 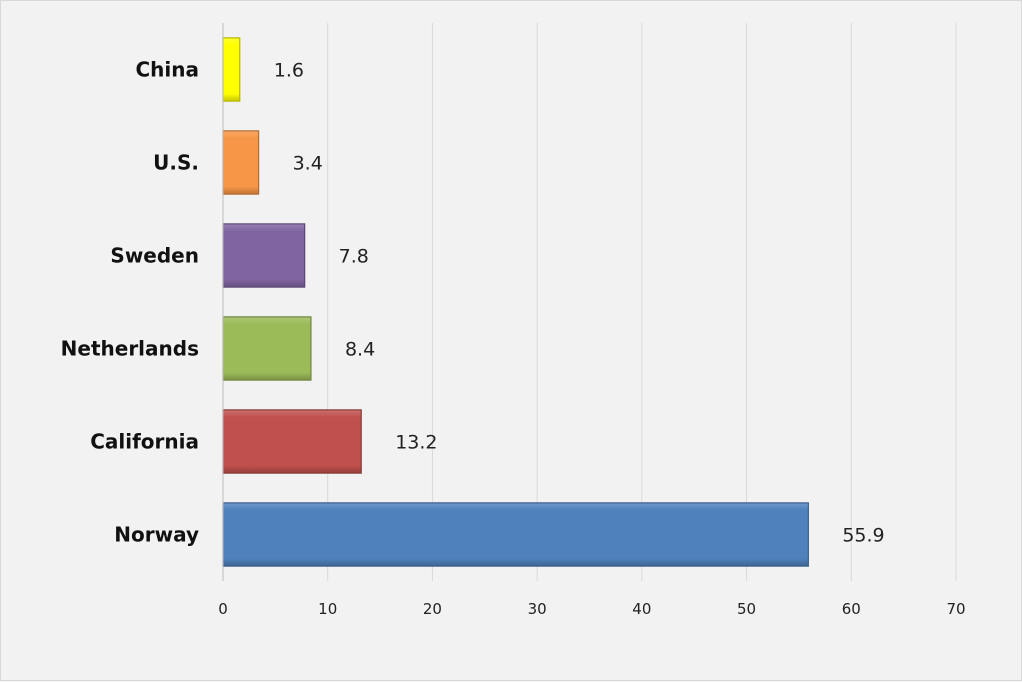 I want to click on category-label: Netherlands, so click(x=130, y=349).